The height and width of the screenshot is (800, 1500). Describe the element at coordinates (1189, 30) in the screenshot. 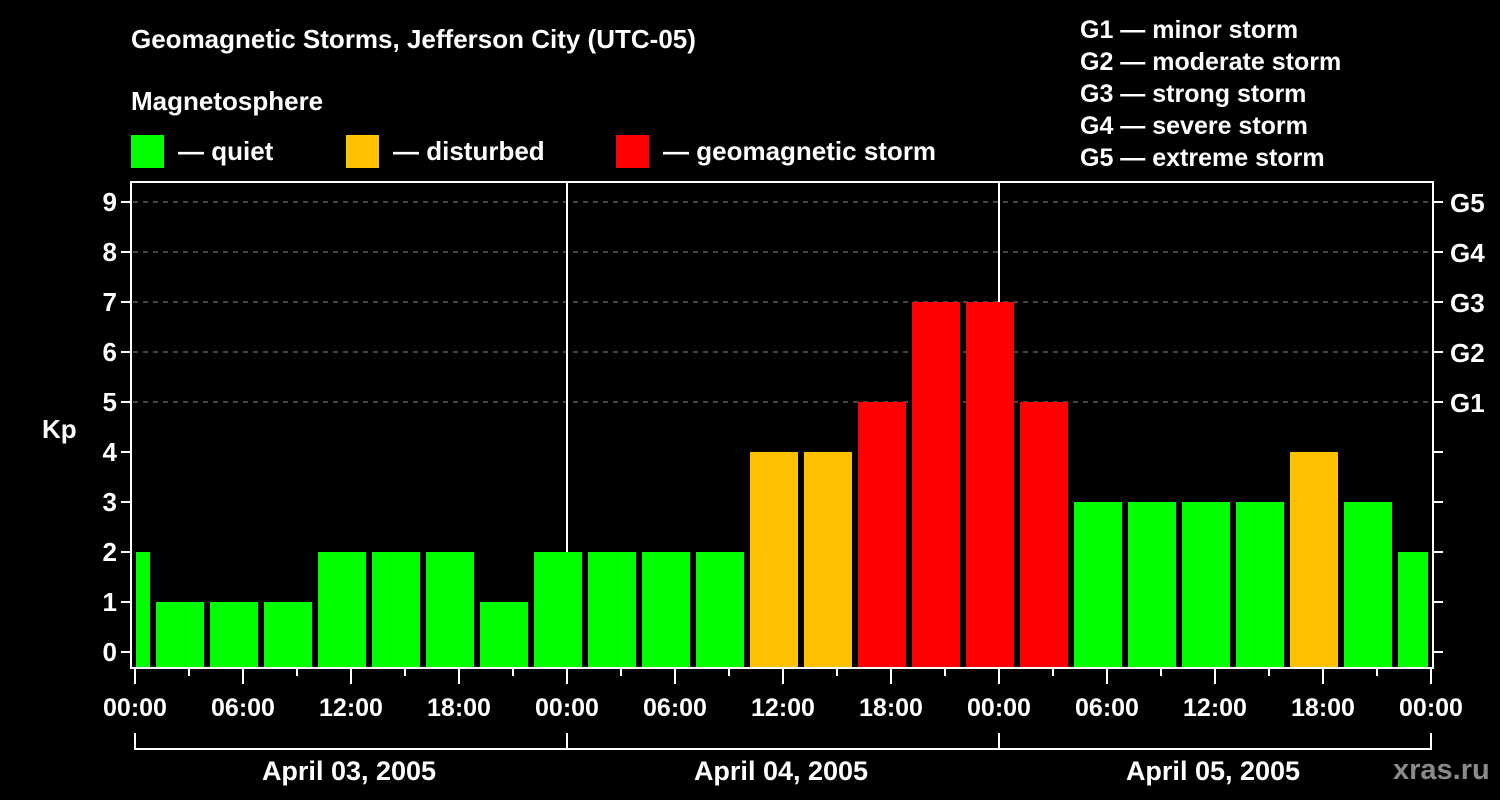

I see `g1-legend: G1 — minor storm` at that location.